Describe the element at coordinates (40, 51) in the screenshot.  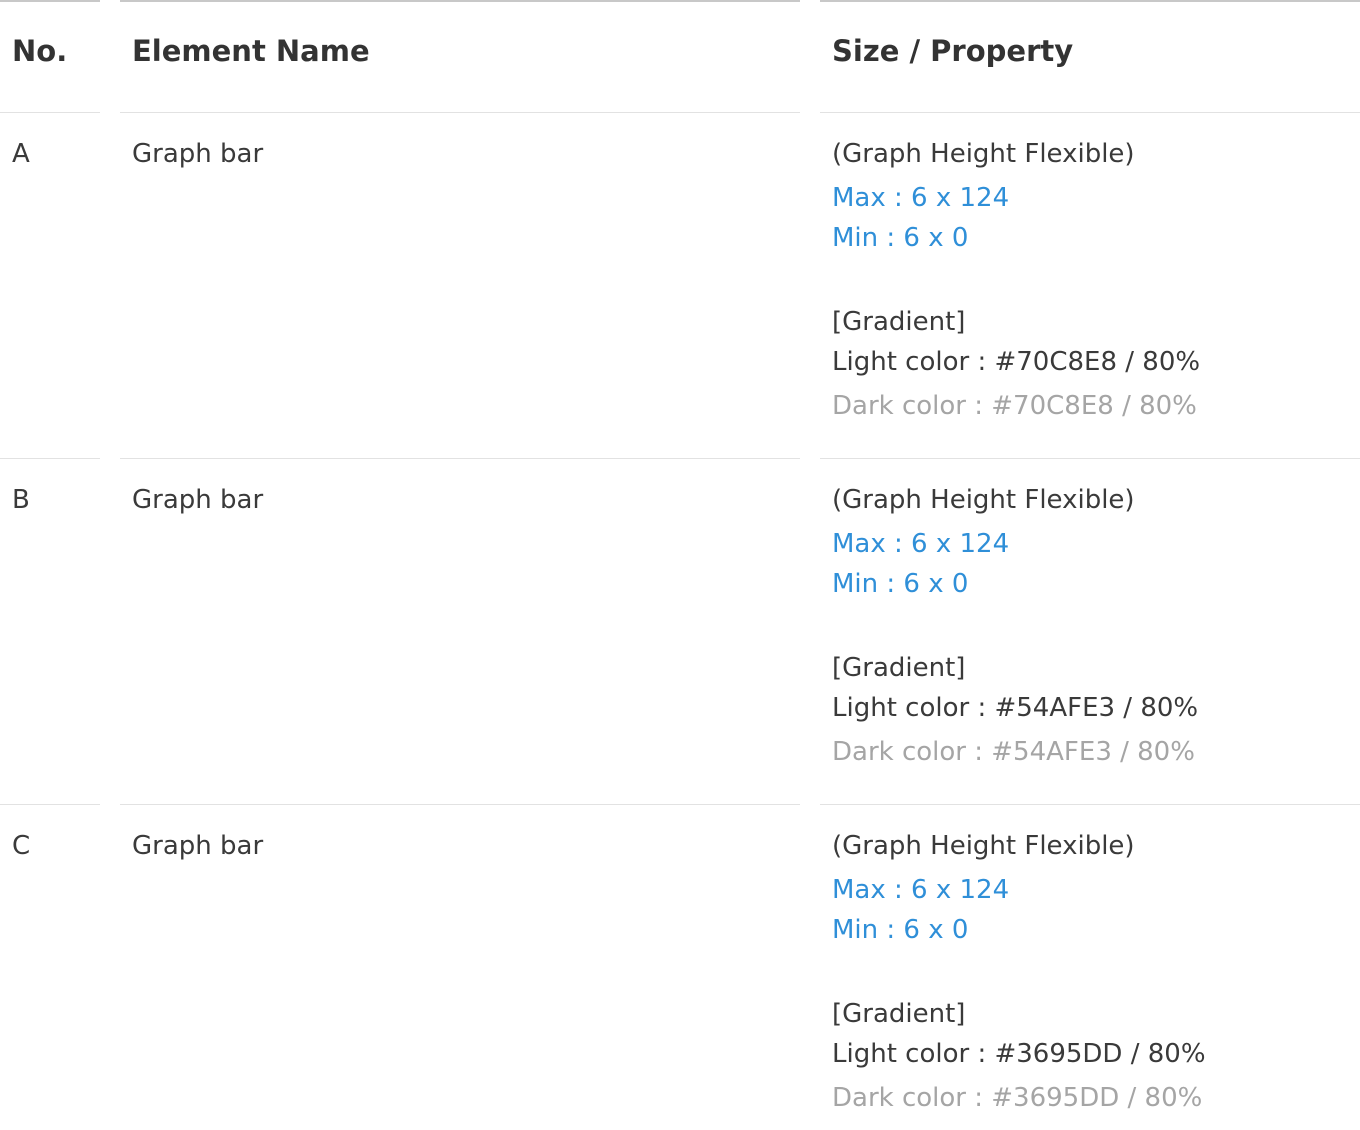
I see `header-no: No.` at that location.